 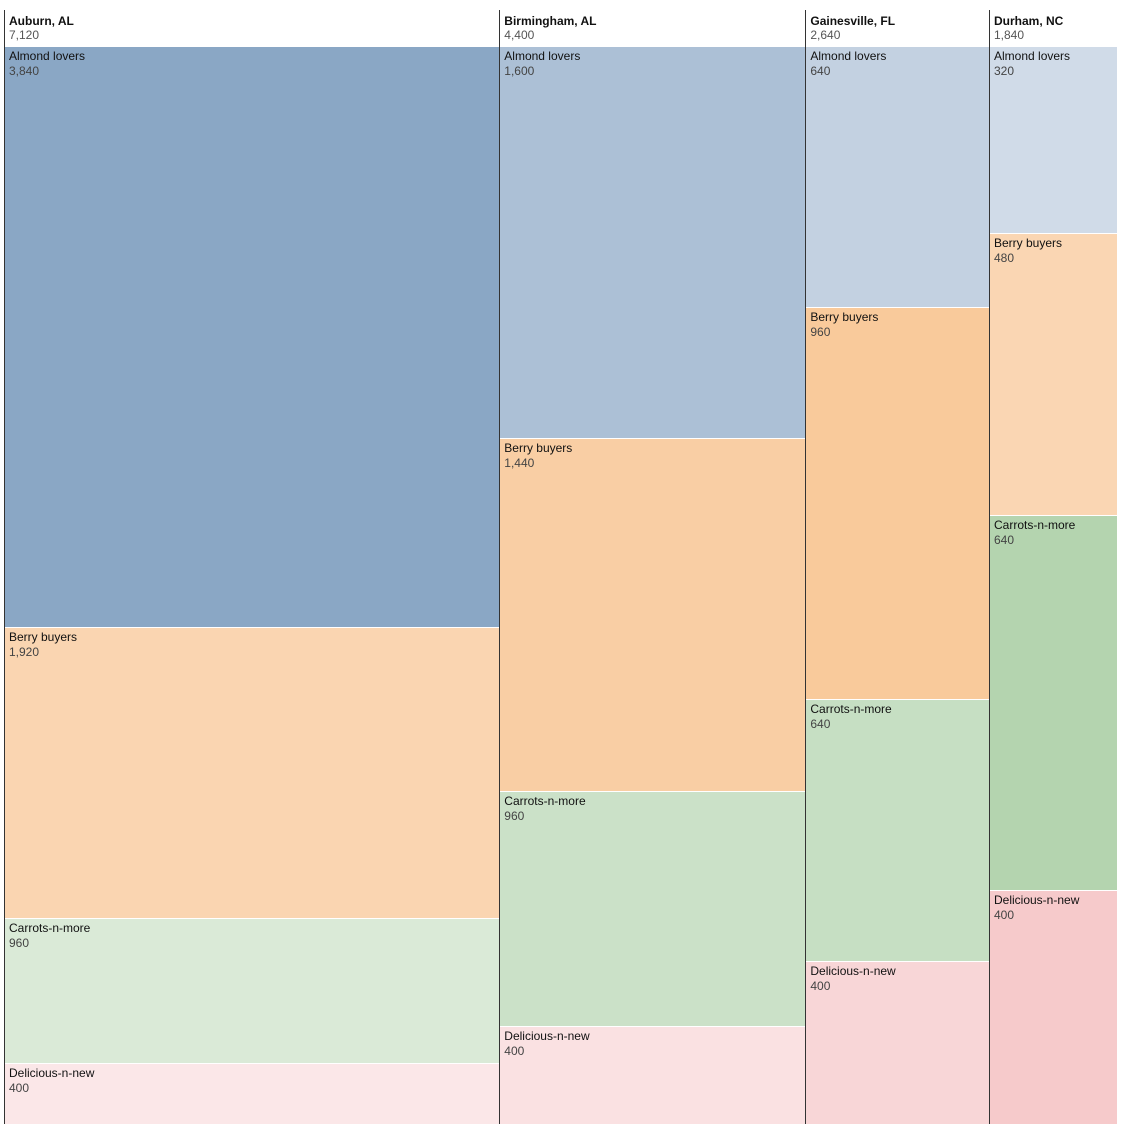 I want to click on column-header: Durham, NC 1,840, so click(x=1028, y=28).